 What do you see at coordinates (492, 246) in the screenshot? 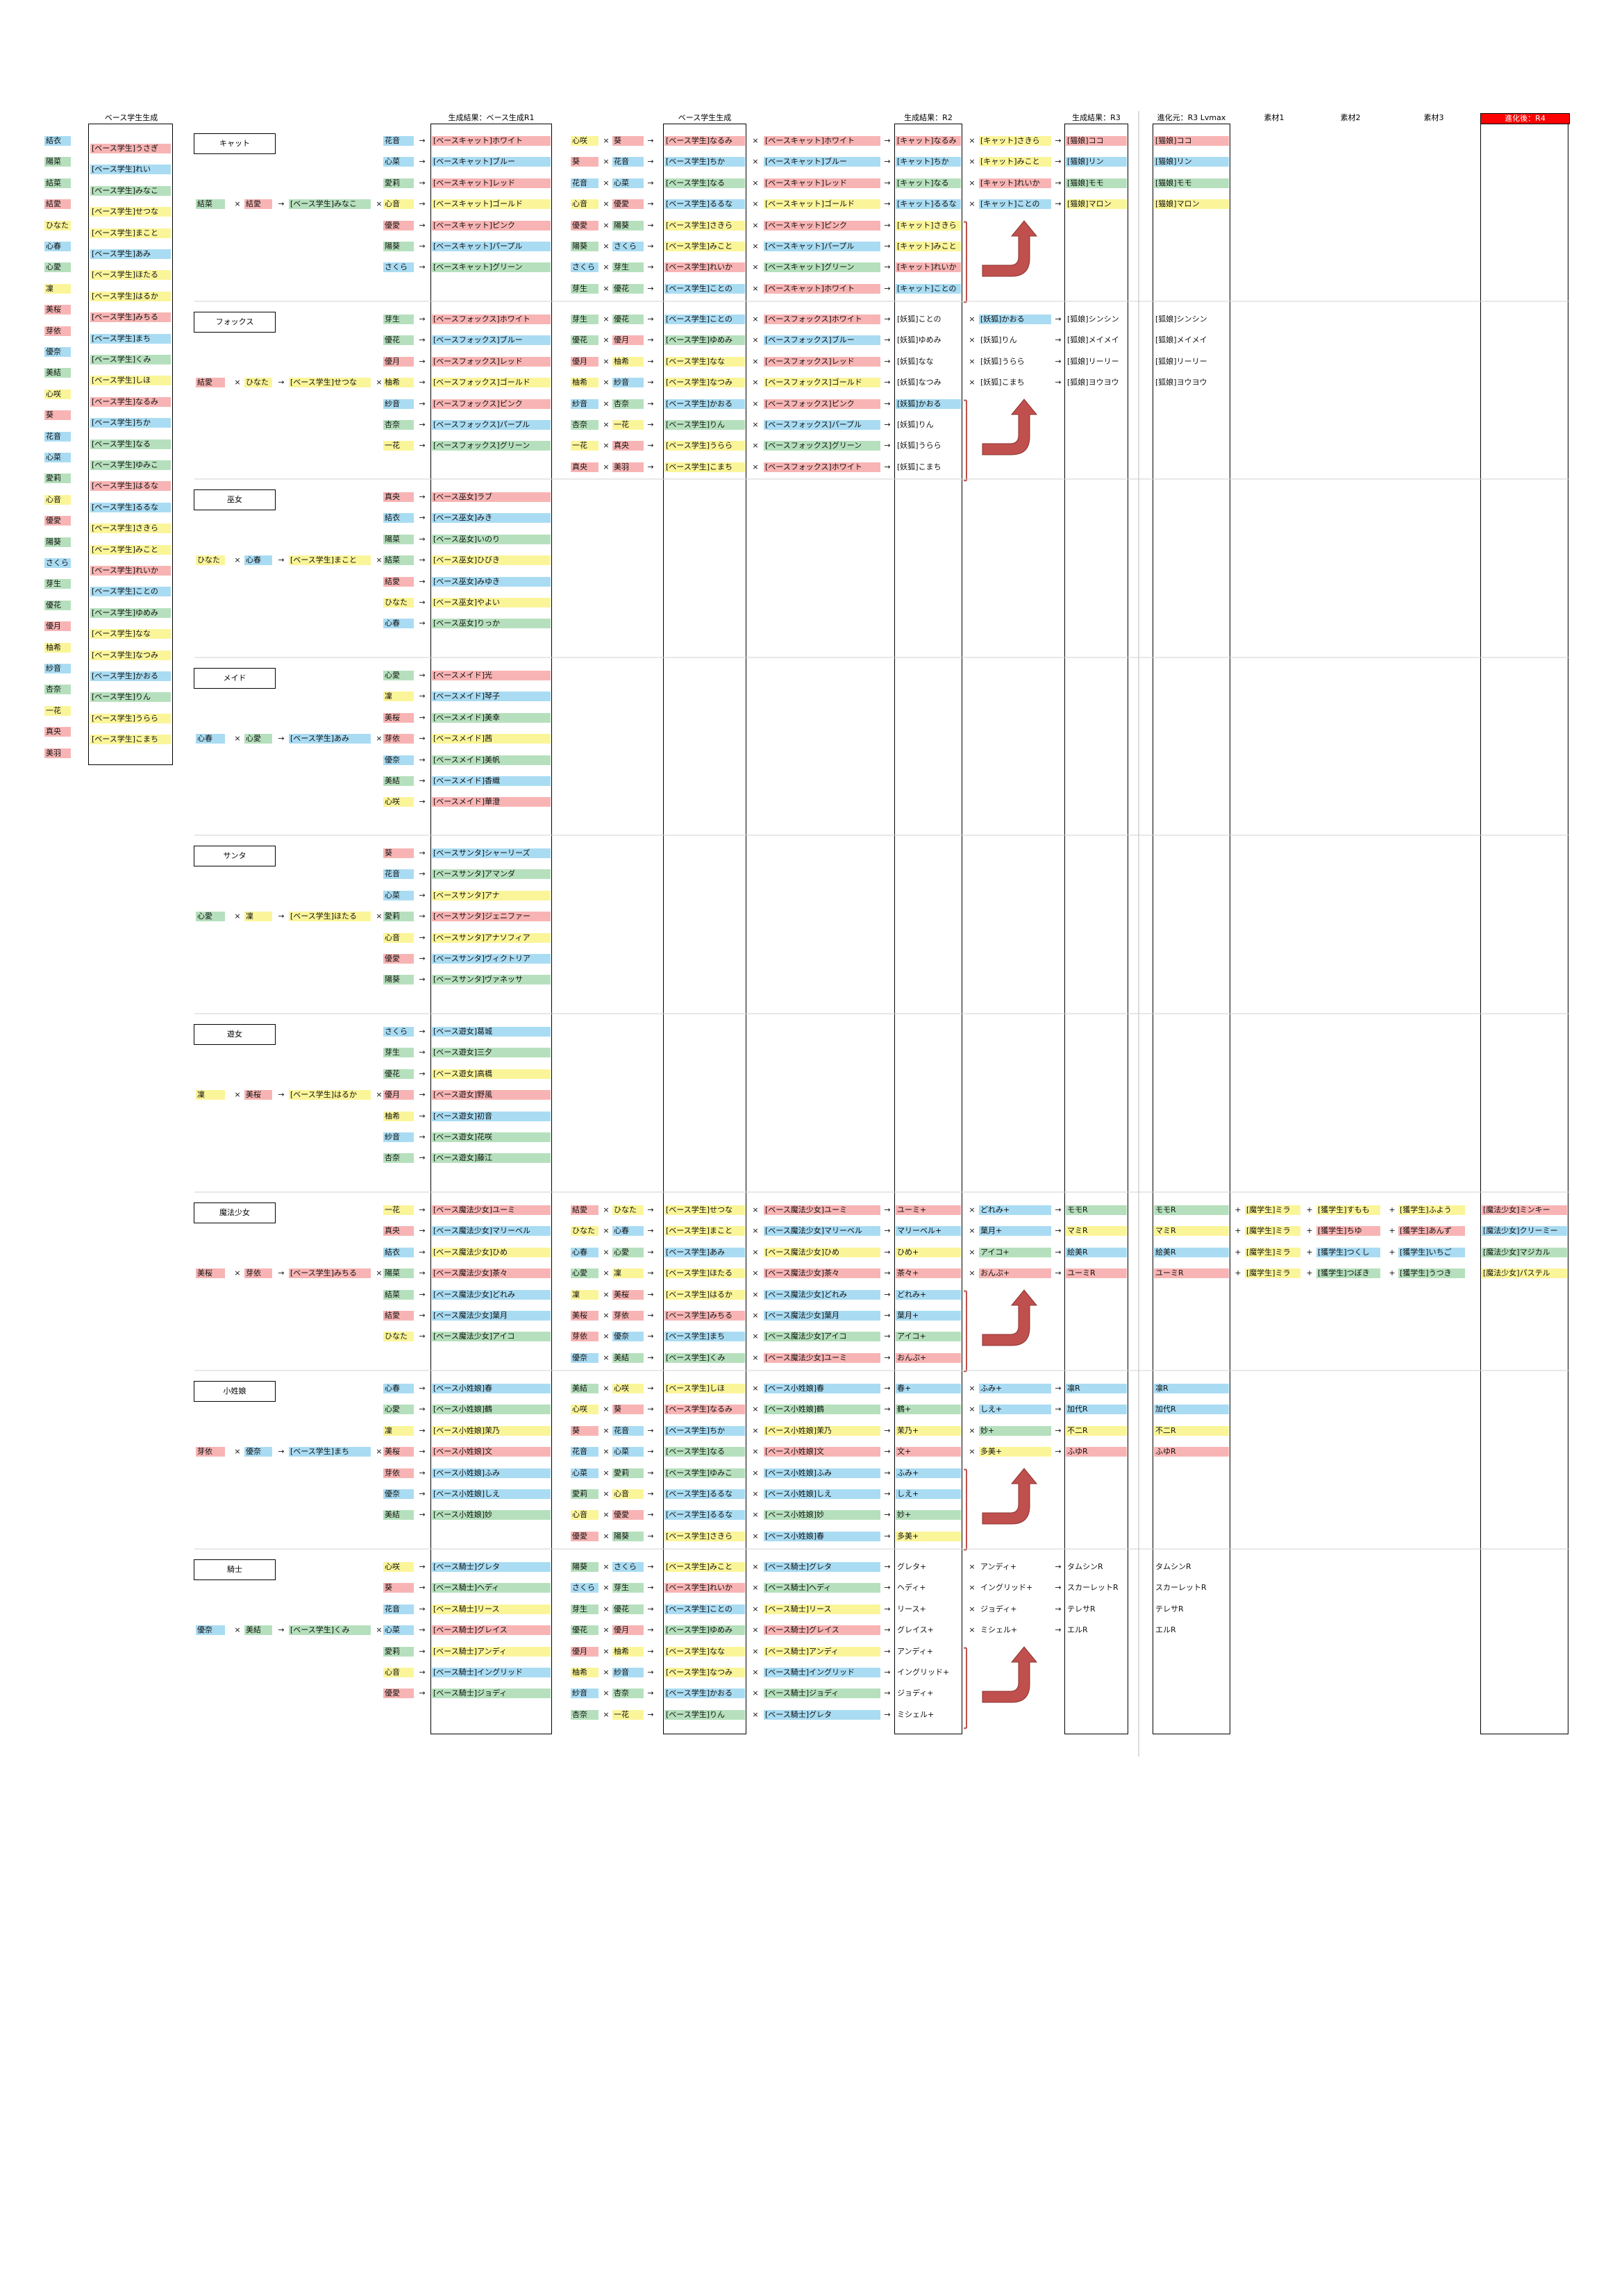
I see `r1-result-chip: [ベースキャット]パープル` at bounding box center [492, 246].